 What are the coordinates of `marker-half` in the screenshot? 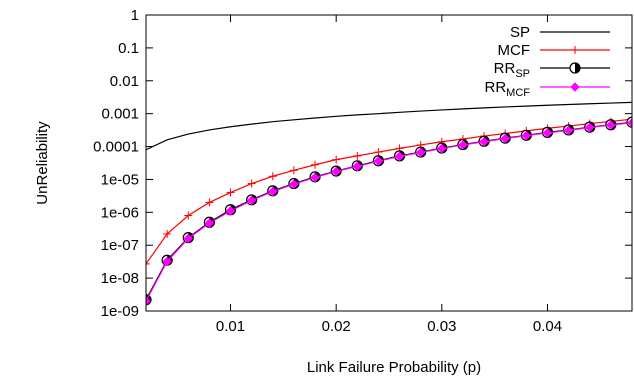 It's located at (577, 68).